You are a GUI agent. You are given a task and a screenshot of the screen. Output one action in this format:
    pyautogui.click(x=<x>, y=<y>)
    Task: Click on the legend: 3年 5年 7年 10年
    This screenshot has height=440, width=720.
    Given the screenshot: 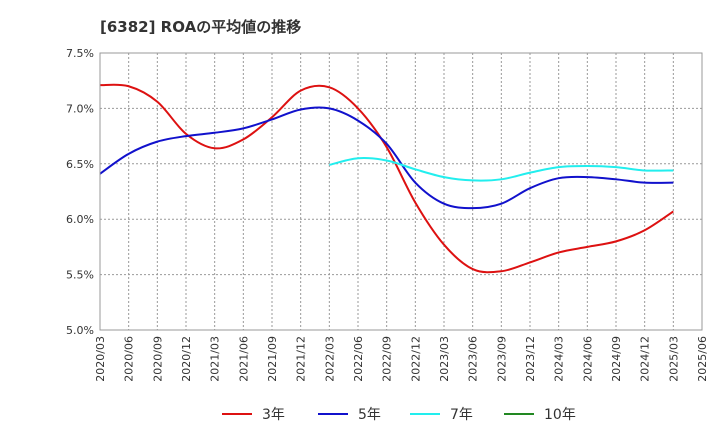 What is the action you would take?
    pyautogui.click(x=399, y=415)
    